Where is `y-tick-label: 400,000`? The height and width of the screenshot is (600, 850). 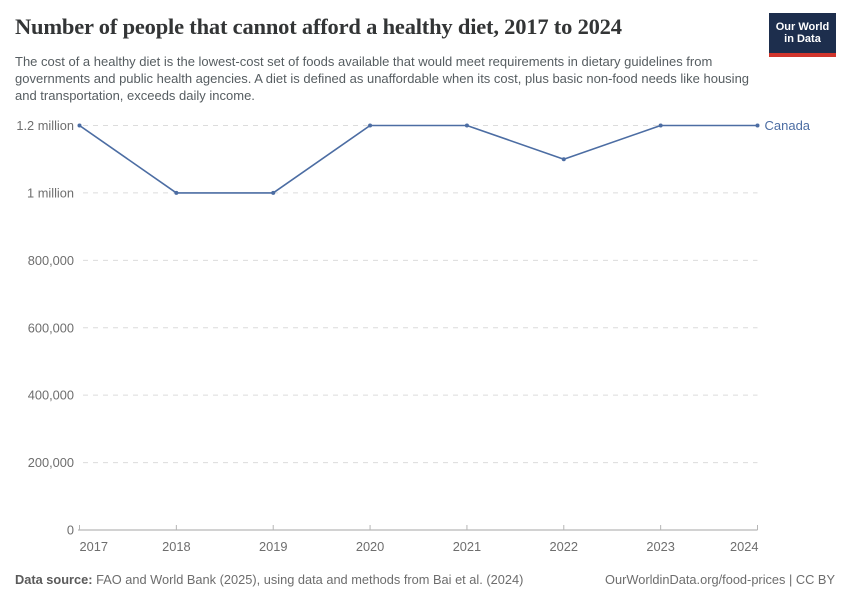 y-tick-label: 400,000 is located at coordinates (51, 395).